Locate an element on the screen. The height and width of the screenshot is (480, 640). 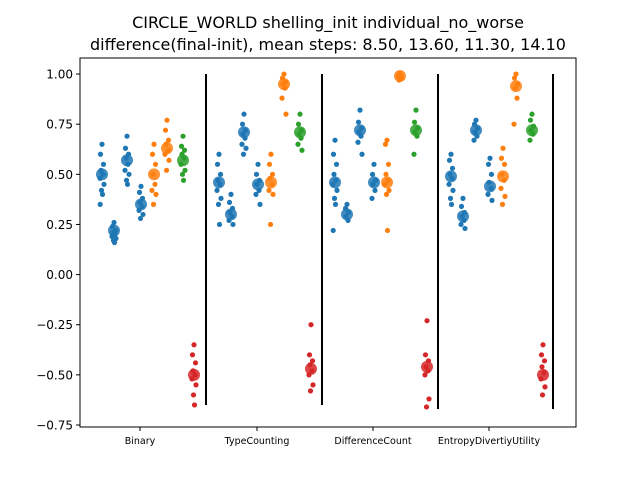
y-tick-label: 0.75 is located at coordinates (59, 125).